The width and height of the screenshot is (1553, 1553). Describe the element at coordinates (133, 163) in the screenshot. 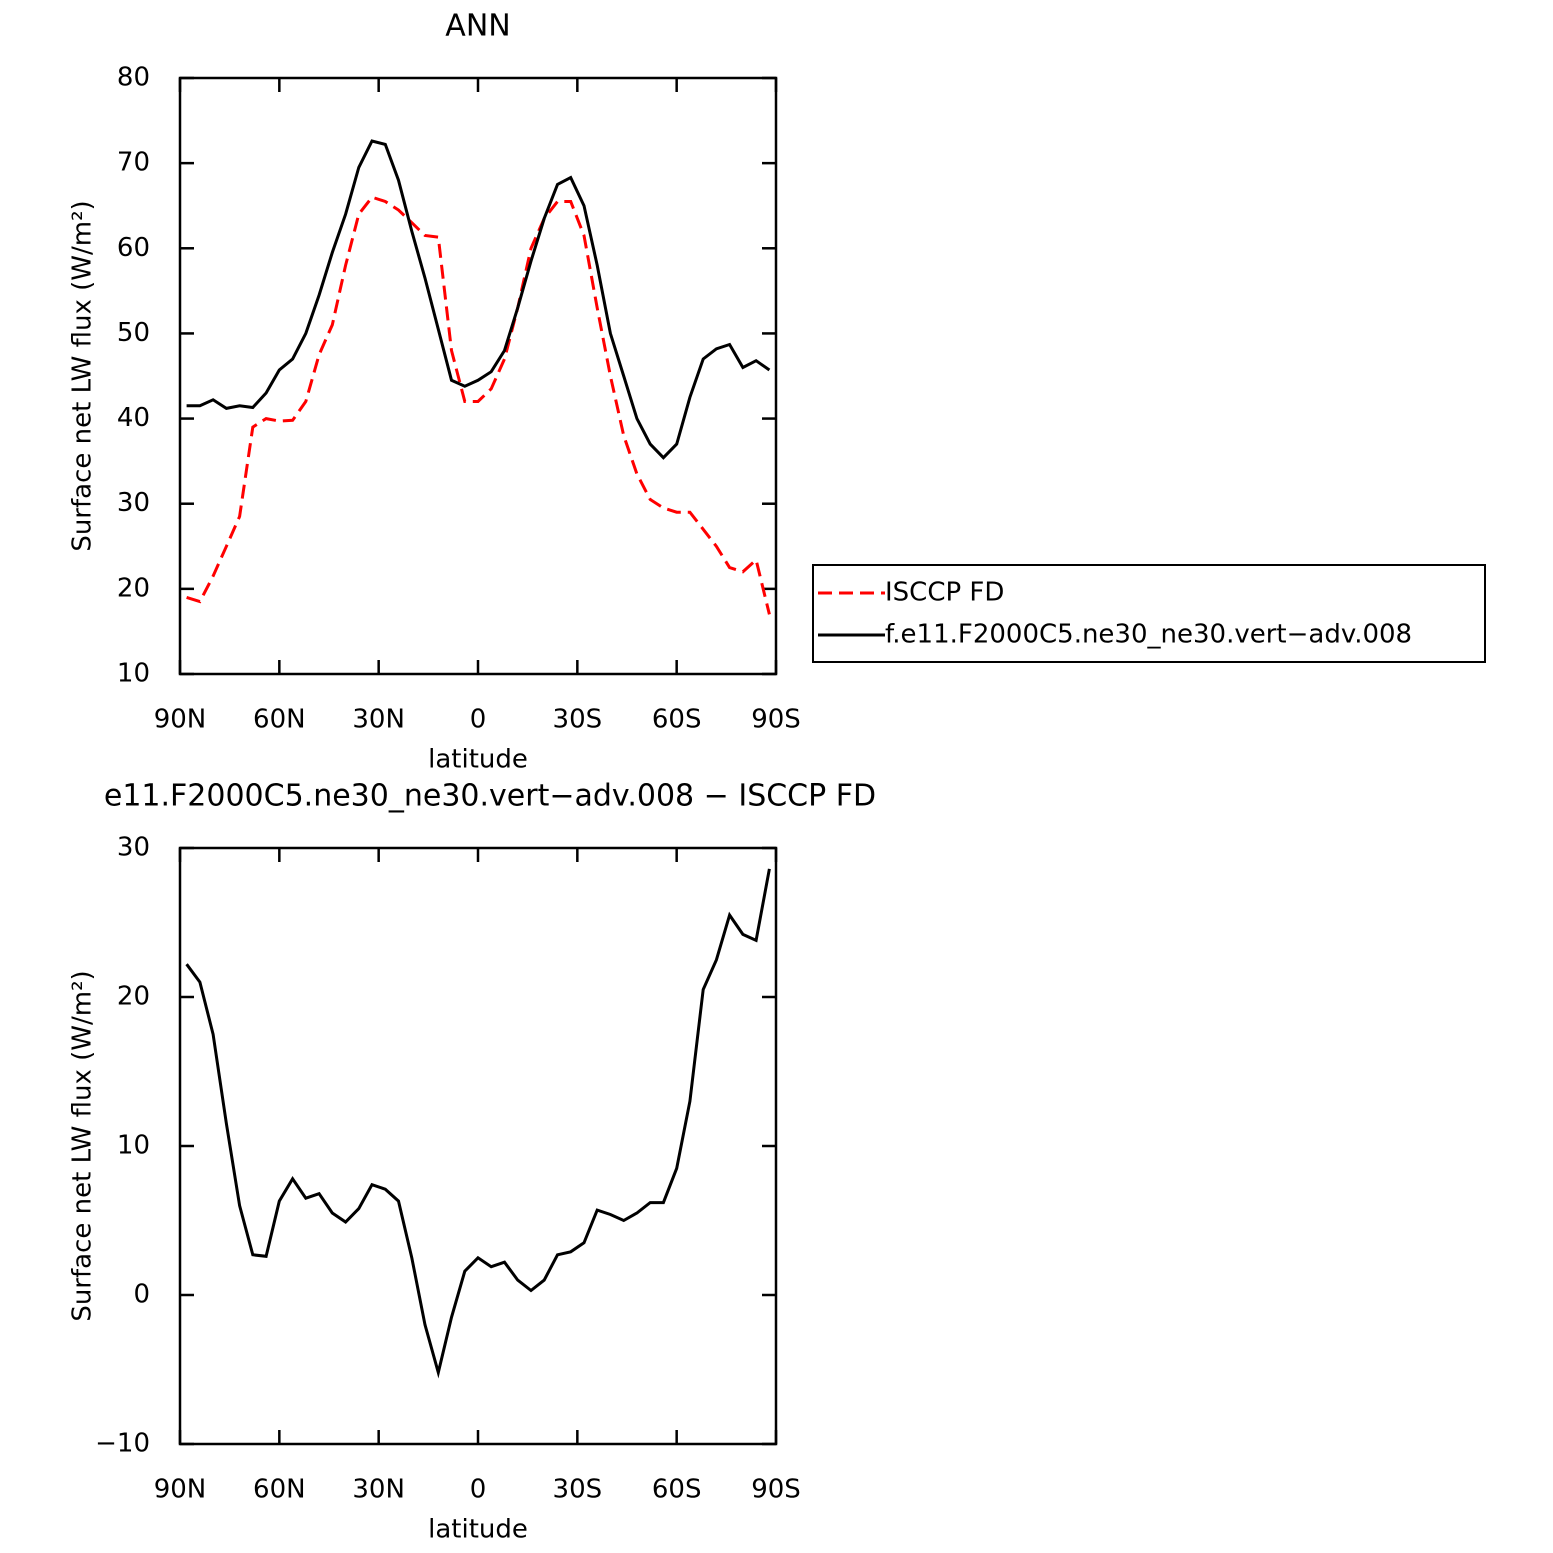

I see `y-tick-label: 70` at that location.